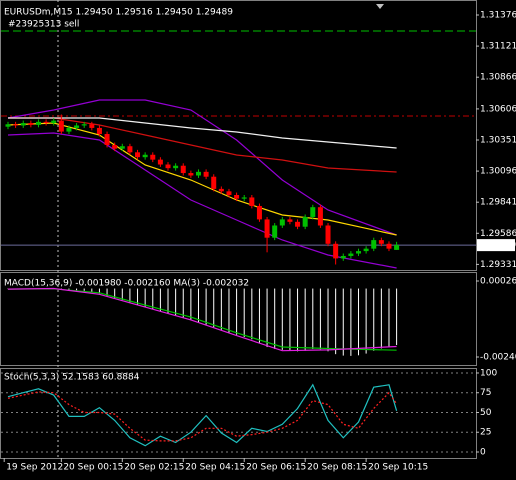  I want to click on y-tick-label: 1.30351, so click(498, 141).